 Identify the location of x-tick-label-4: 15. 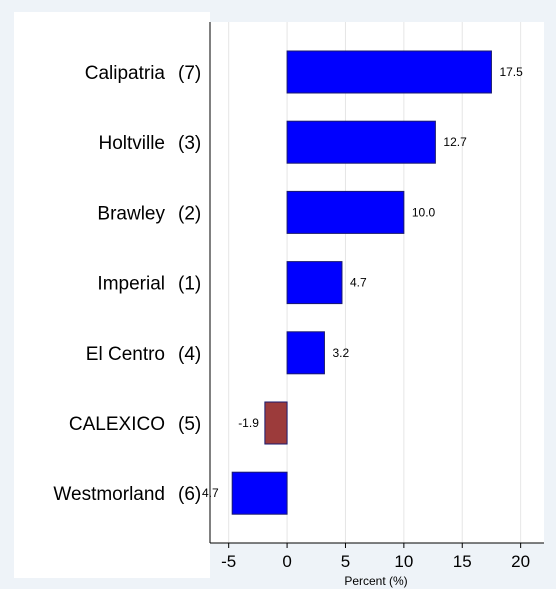
(462, 561).